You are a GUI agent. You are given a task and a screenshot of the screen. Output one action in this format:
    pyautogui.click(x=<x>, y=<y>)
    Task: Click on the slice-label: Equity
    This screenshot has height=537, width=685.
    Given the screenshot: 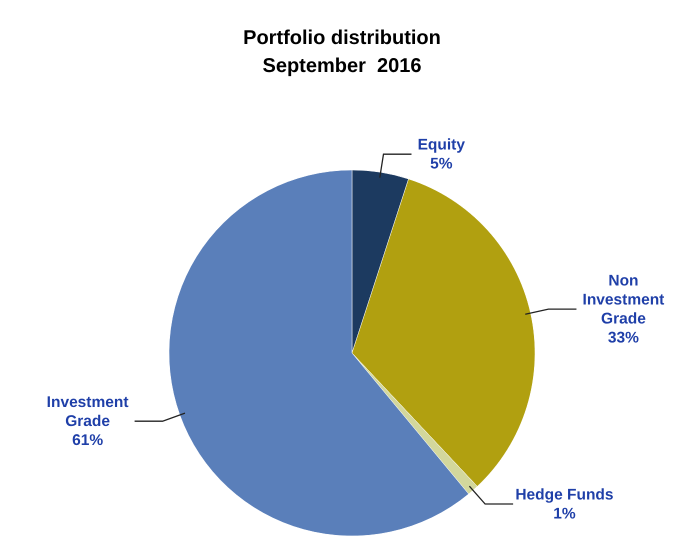 What is the action you would take?
    pyautogui.click(x=442, y=145)
    